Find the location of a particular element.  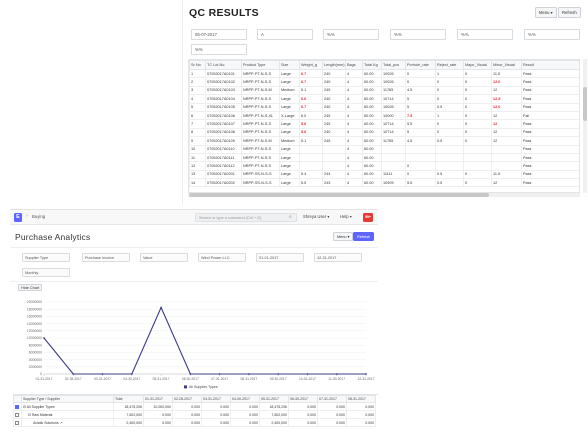

table-cell: 07052017A0111 is located at coordinates (223, 157).